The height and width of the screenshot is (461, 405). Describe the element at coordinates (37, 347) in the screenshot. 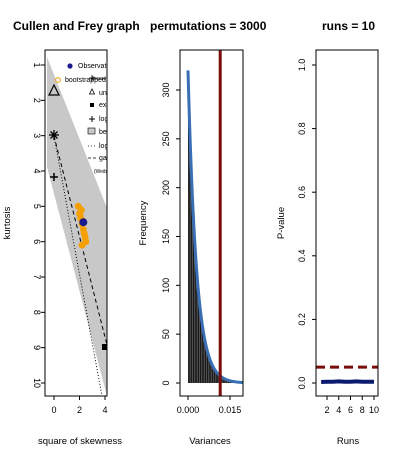

I see `y-tick-label: 9` at that location.